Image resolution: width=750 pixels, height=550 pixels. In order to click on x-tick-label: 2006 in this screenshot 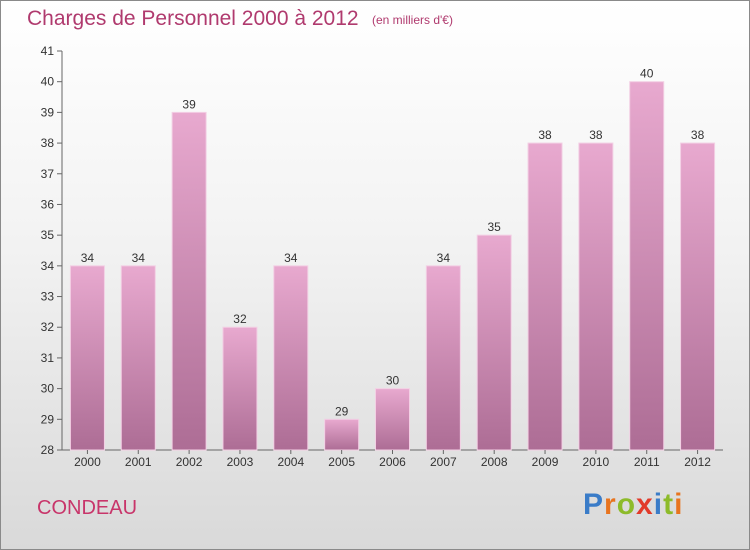, I will do `click(392, 462)`.